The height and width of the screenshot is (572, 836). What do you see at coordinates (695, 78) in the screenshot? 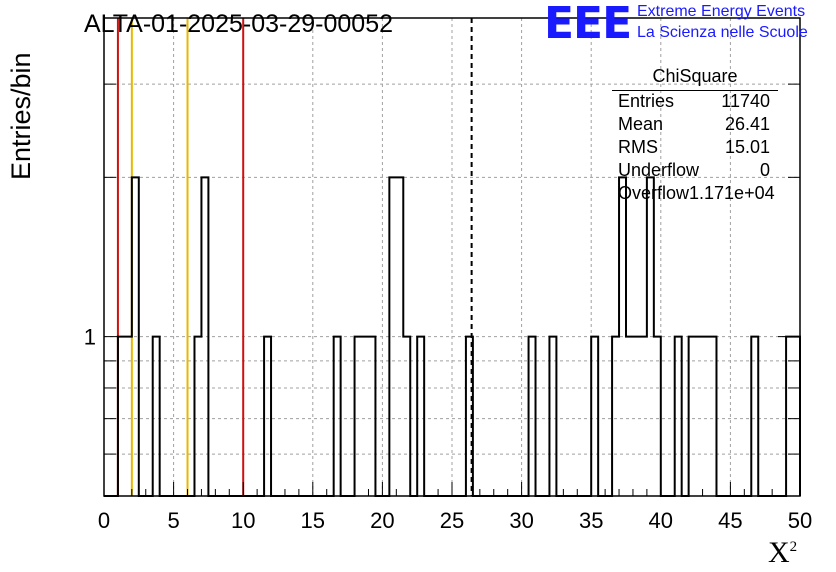
I see `stats-title: ChiSquare` at bounding box center [695, 78].